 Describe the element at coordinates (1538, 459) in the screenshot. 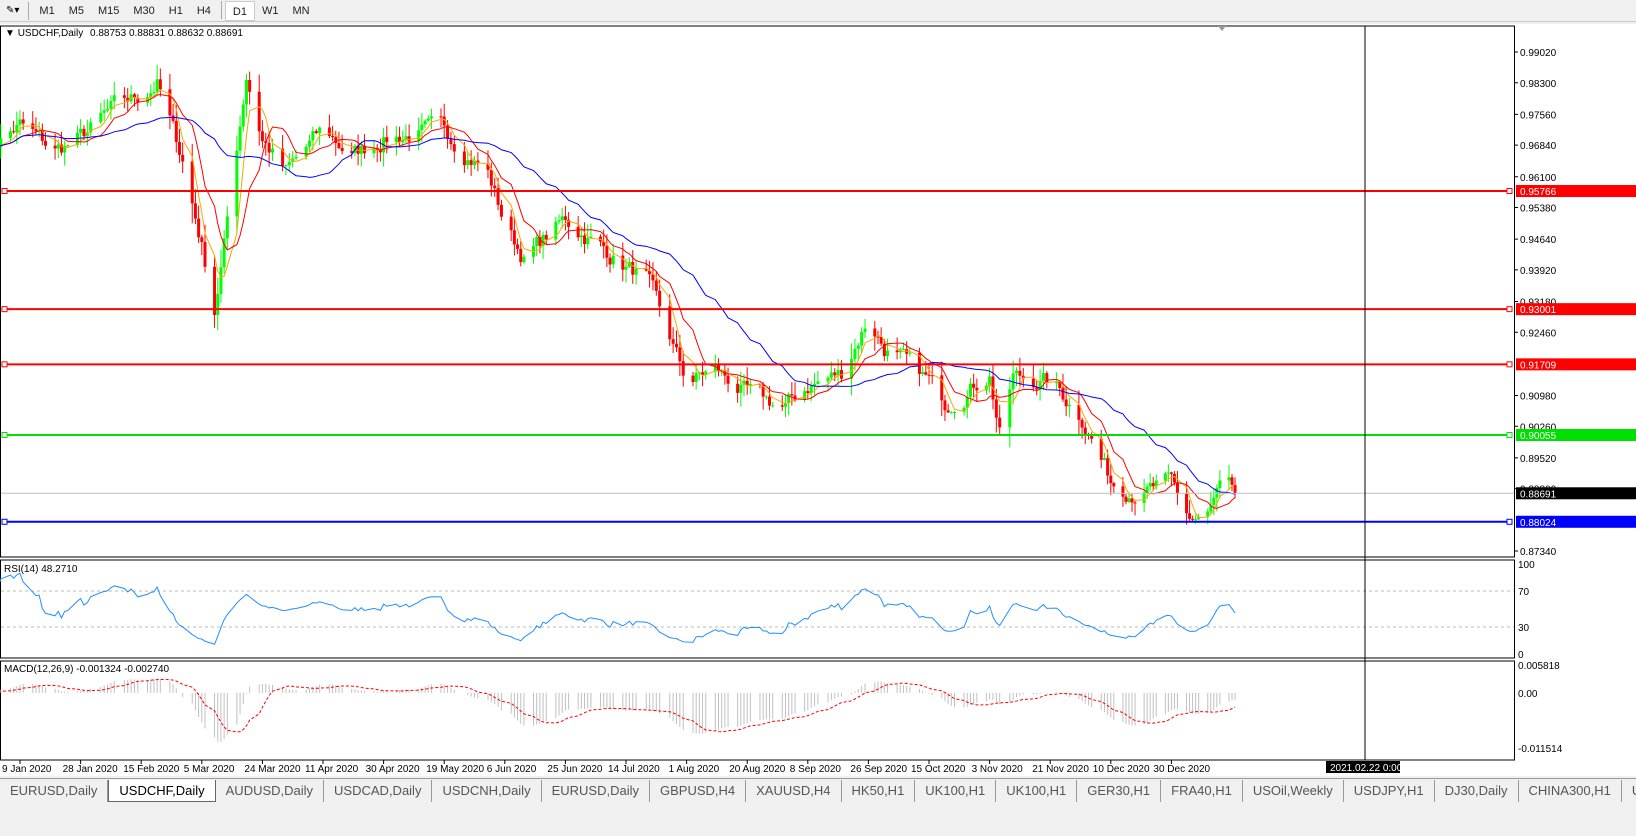

I see `price-axis-label: 0.89520` at that location.